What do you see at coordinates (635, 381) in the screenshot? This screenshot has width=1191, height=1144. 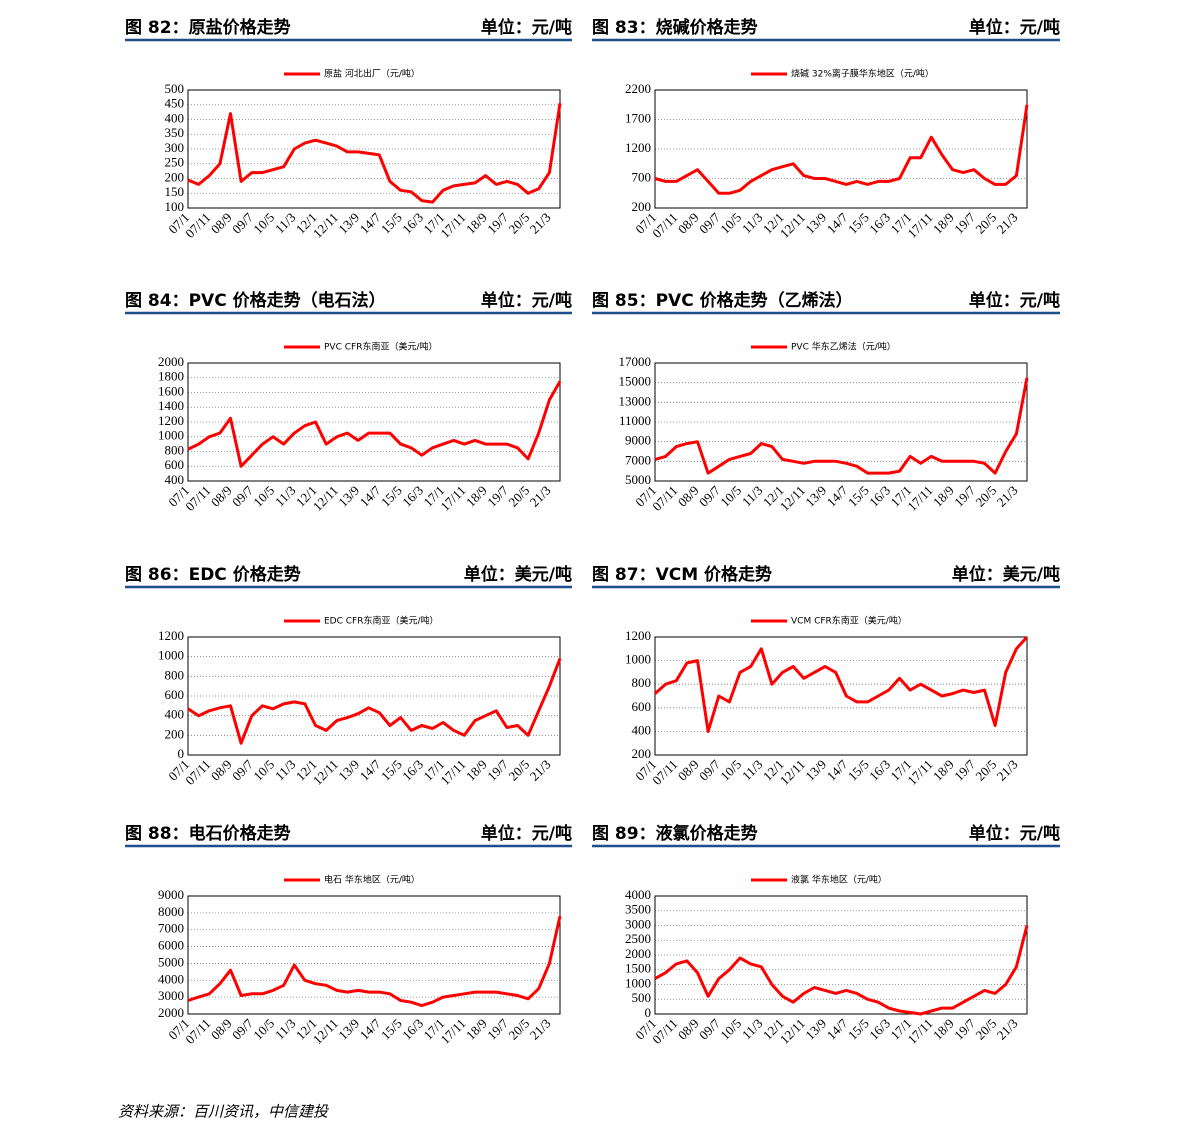 I see `y-tick-label: 15000` at bounding box center [635, 381].